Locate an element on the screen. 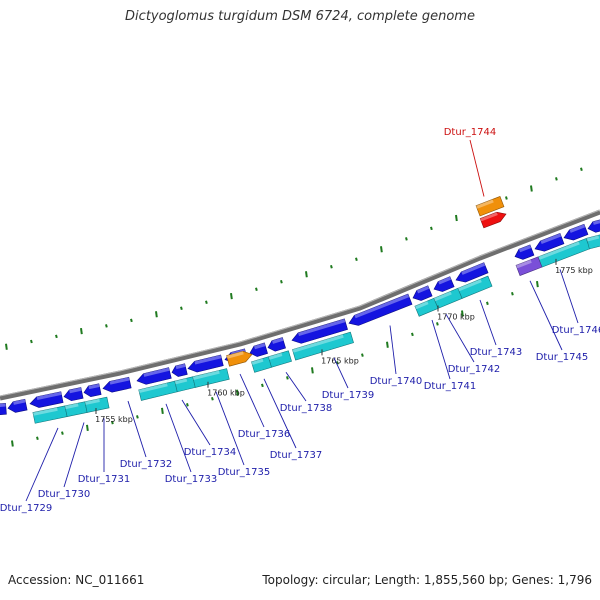 This screenshot has height=600, width=600. gene-label: Dtur_1742 is located at coordinates (474, 369).